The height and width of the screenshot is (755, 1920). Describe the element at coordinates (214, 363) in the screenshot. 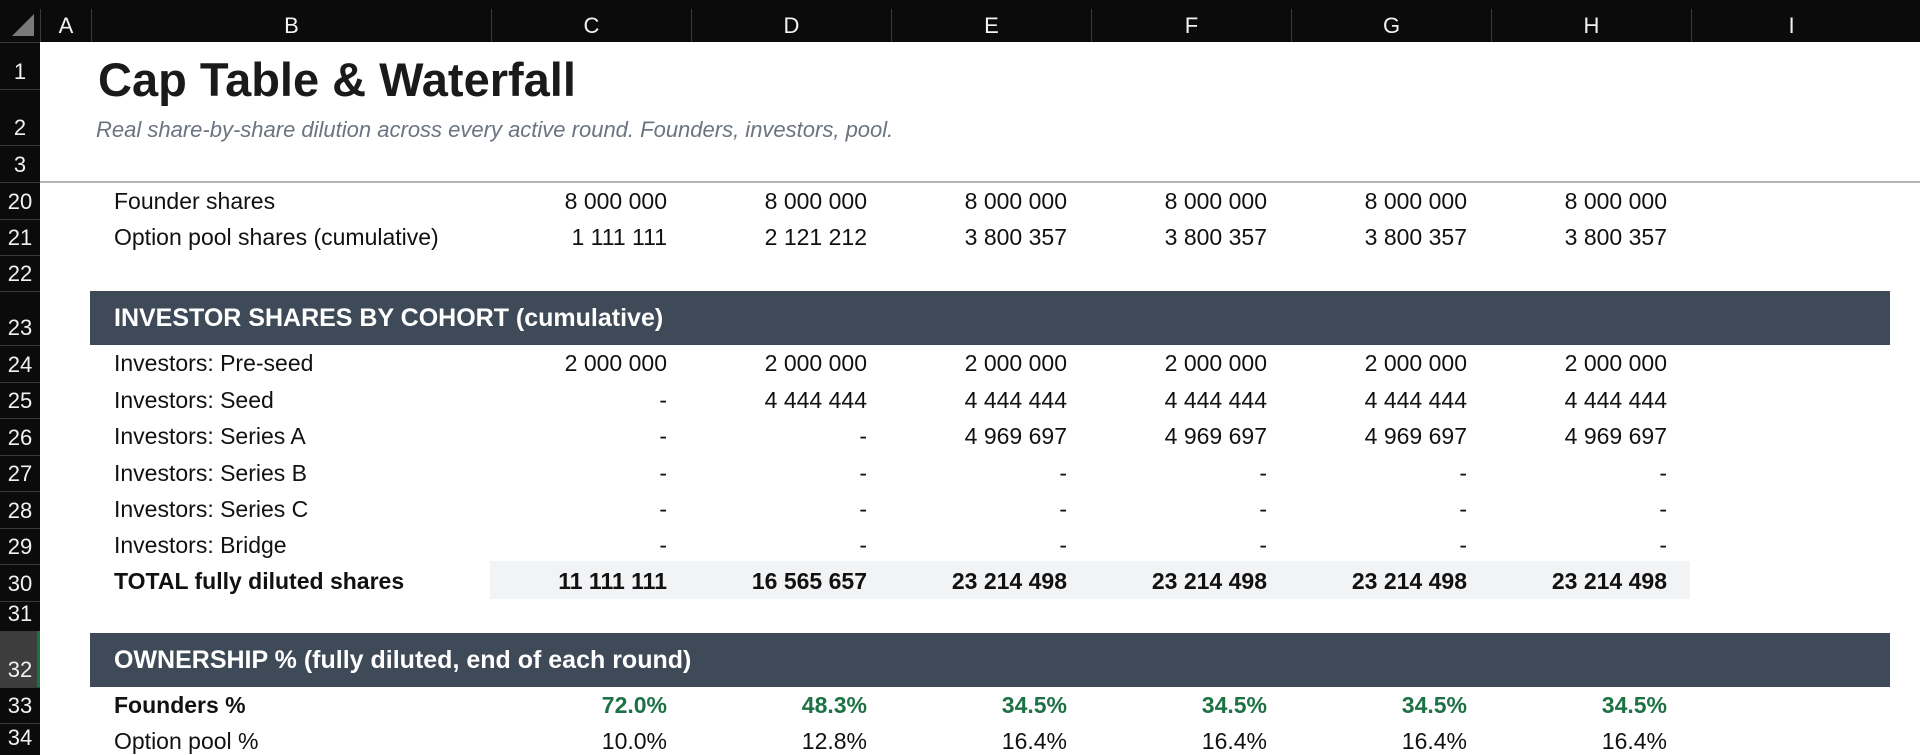

I see `row-label-investors-pre-seed: Investors: Pre-seed` at that location.